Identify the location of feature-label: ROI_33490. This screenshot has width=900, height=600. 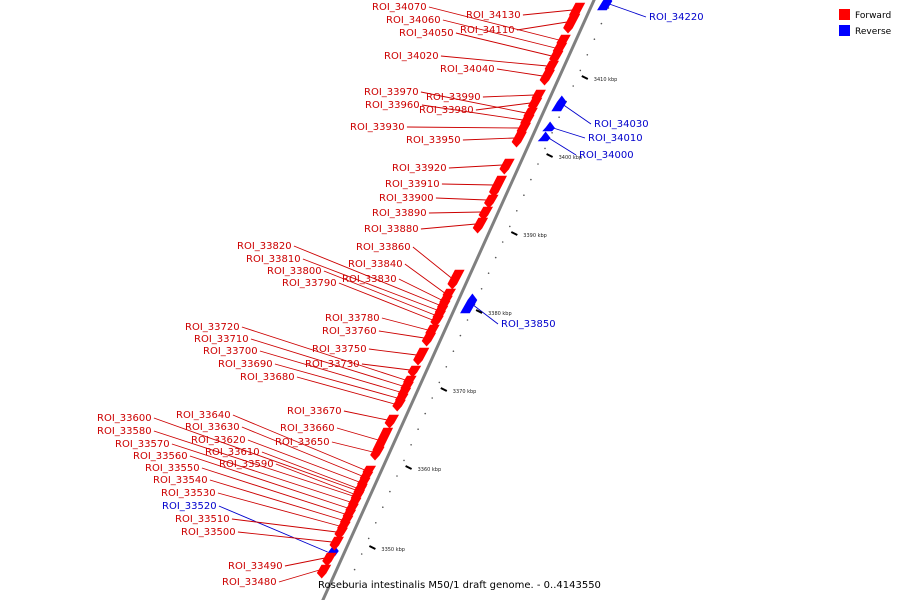
(255, 566).